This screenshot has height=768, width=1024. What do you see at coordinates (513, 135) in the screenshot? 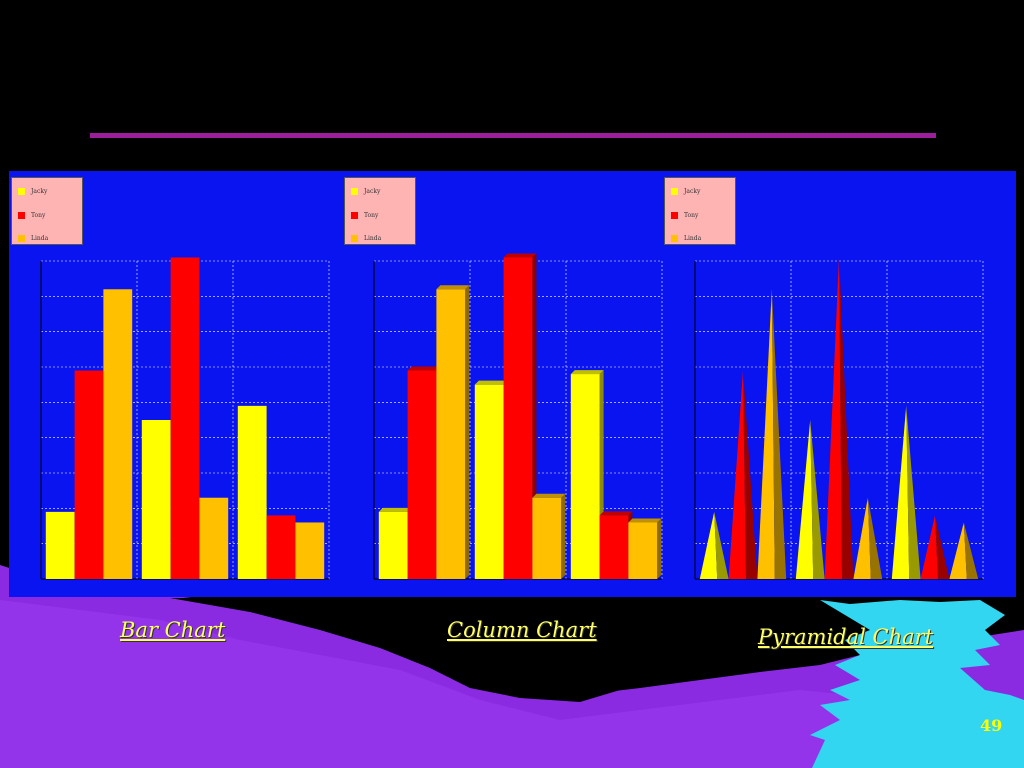
I see `title-rule` at bounding box center [513, 135].